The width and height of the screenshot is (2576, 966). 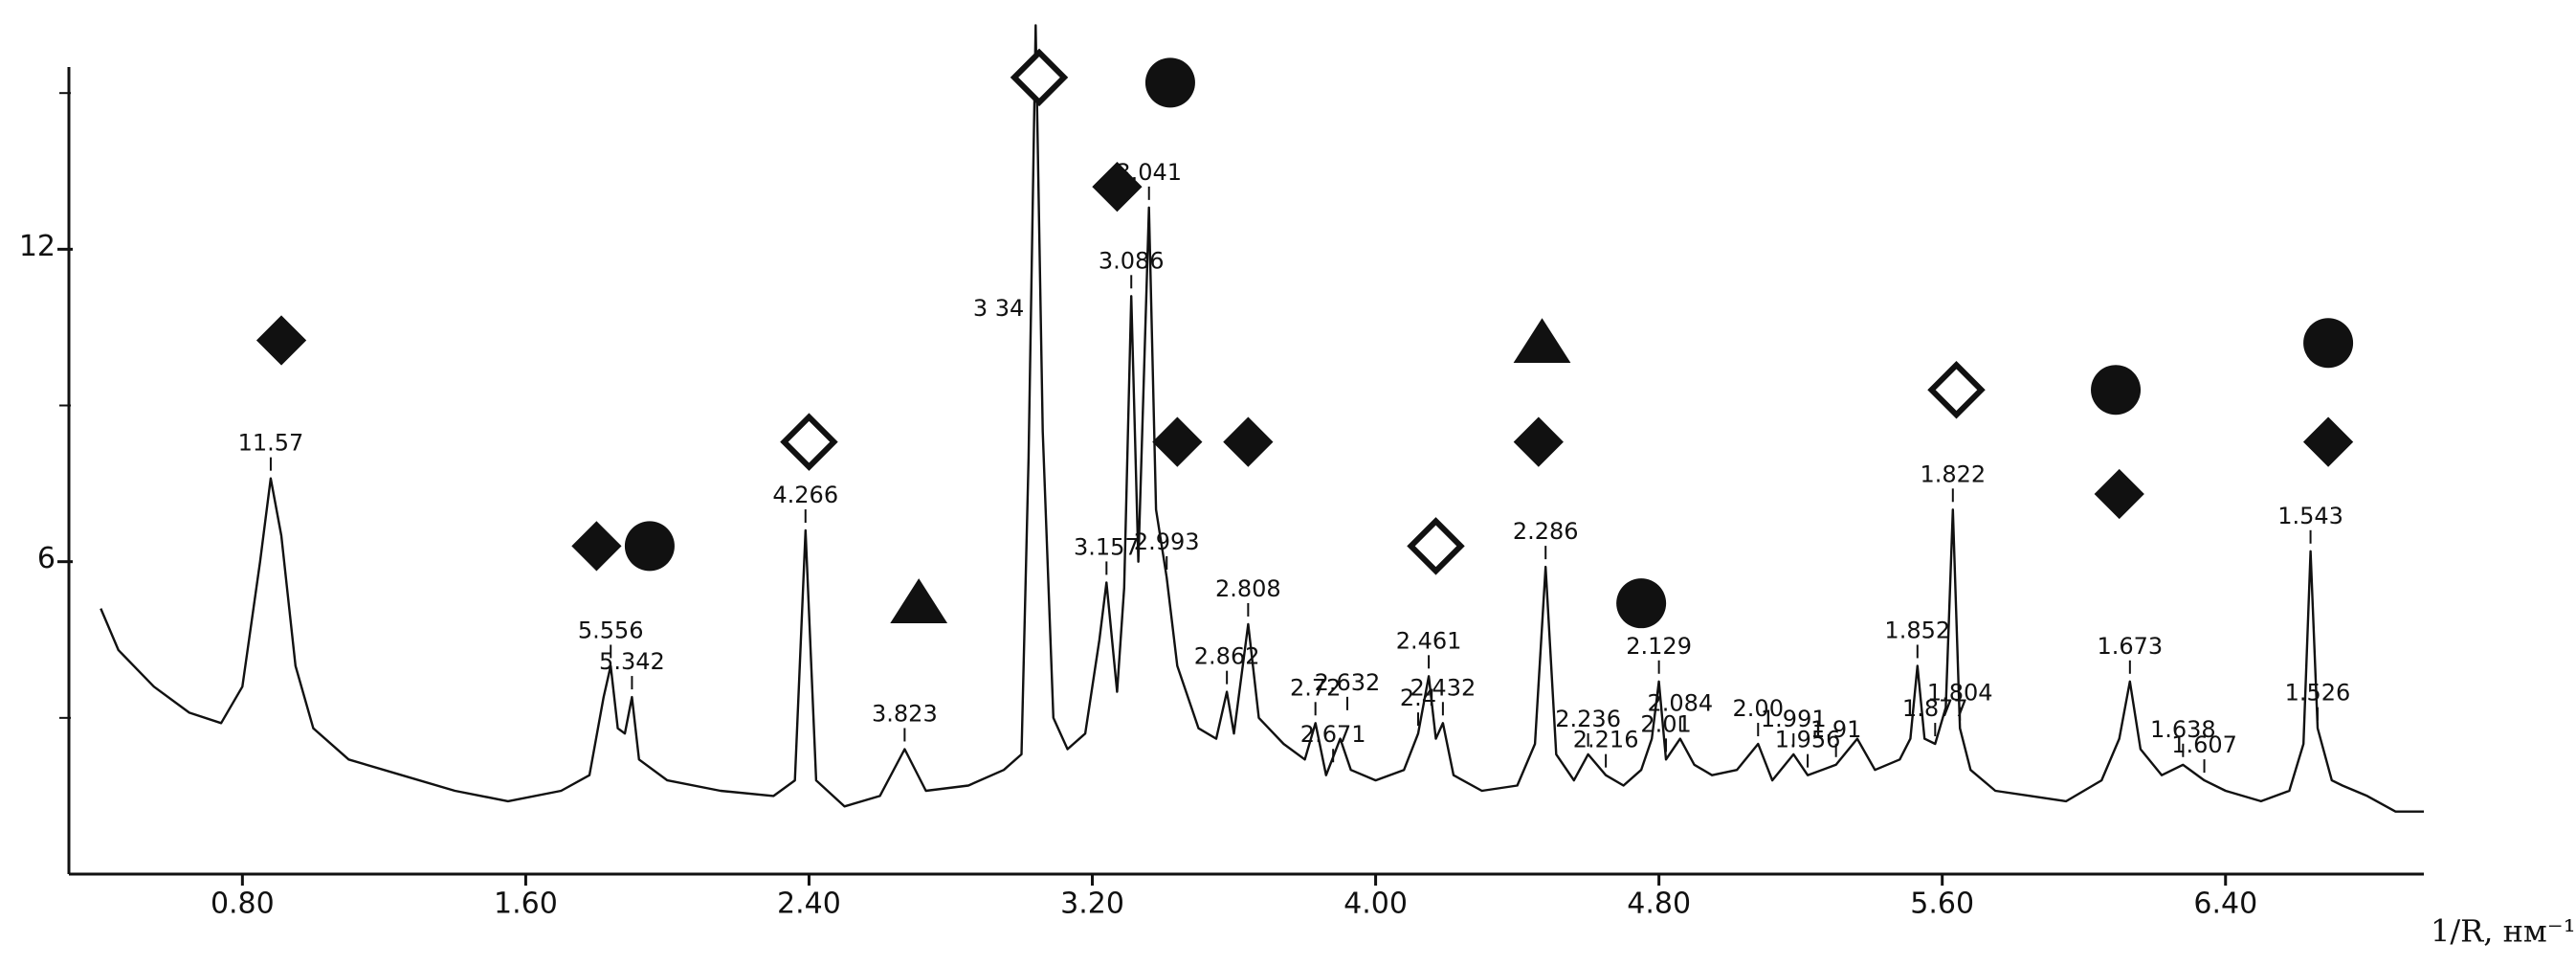 I want to click on peak-label: 3.086, so click(x=1132, y=260).